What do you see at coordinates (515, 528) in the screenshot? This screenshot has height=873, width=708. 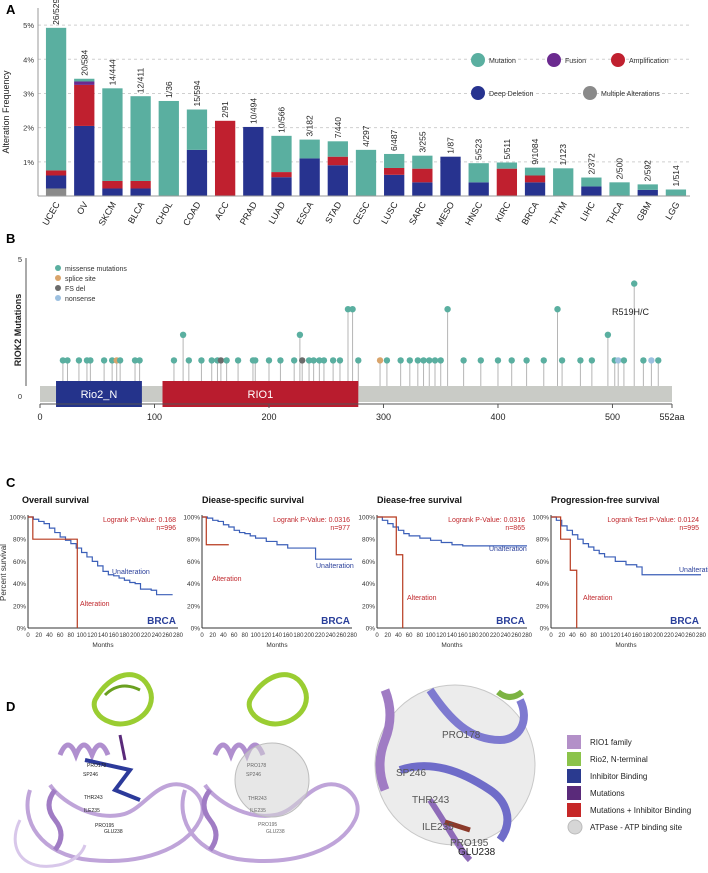 I see `km-n: n=865` at bounding box center [515, 528].